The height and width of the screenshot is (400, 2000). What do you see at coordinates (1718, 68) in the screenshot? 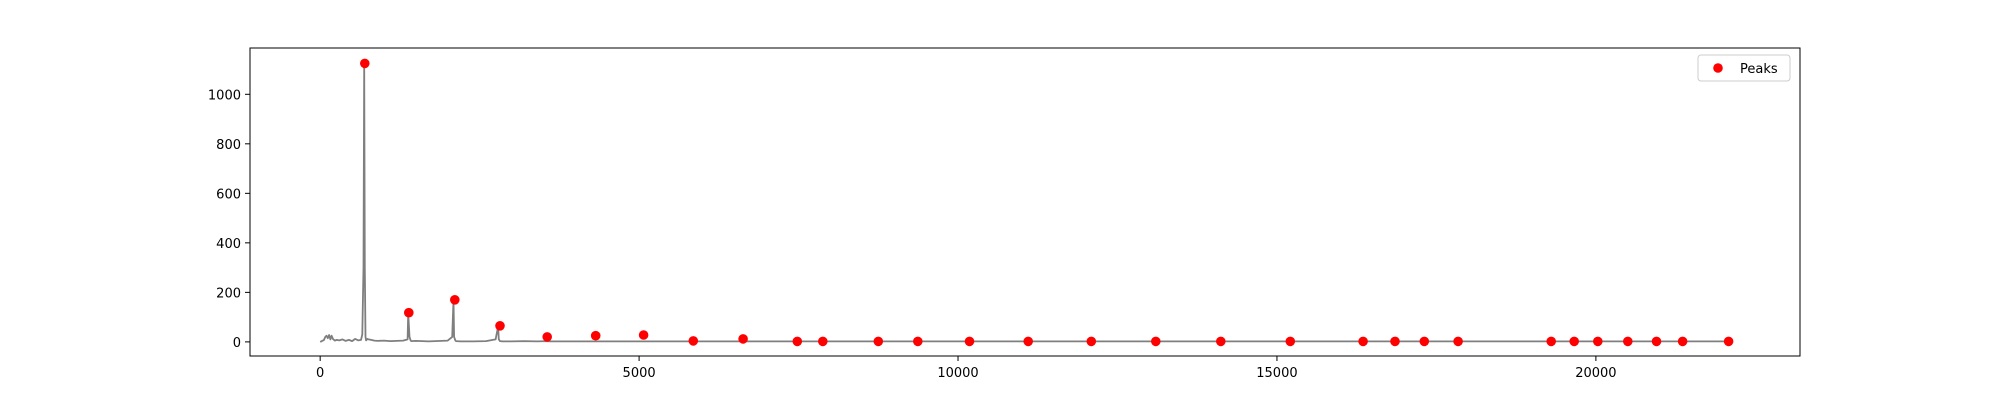
I see `legend-marker-peaks` at bounding box center [1718, 68].